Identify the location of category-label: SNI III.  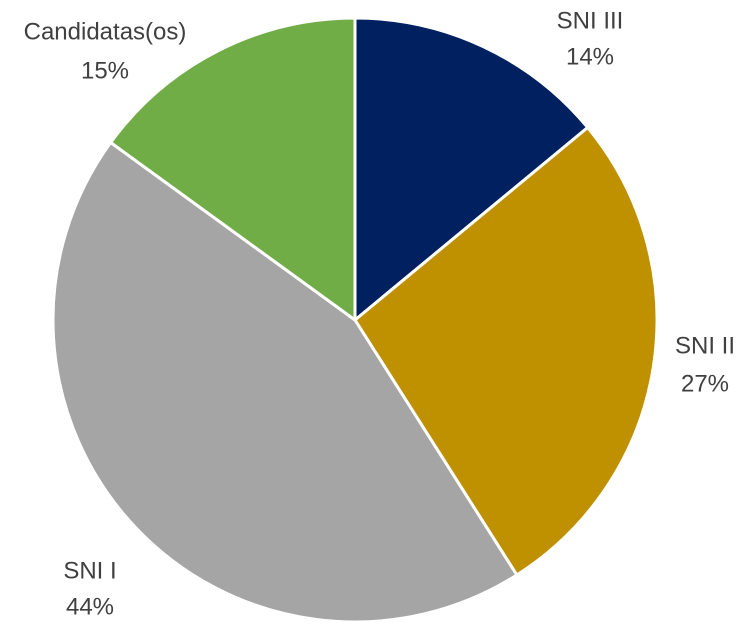
(590, 20).